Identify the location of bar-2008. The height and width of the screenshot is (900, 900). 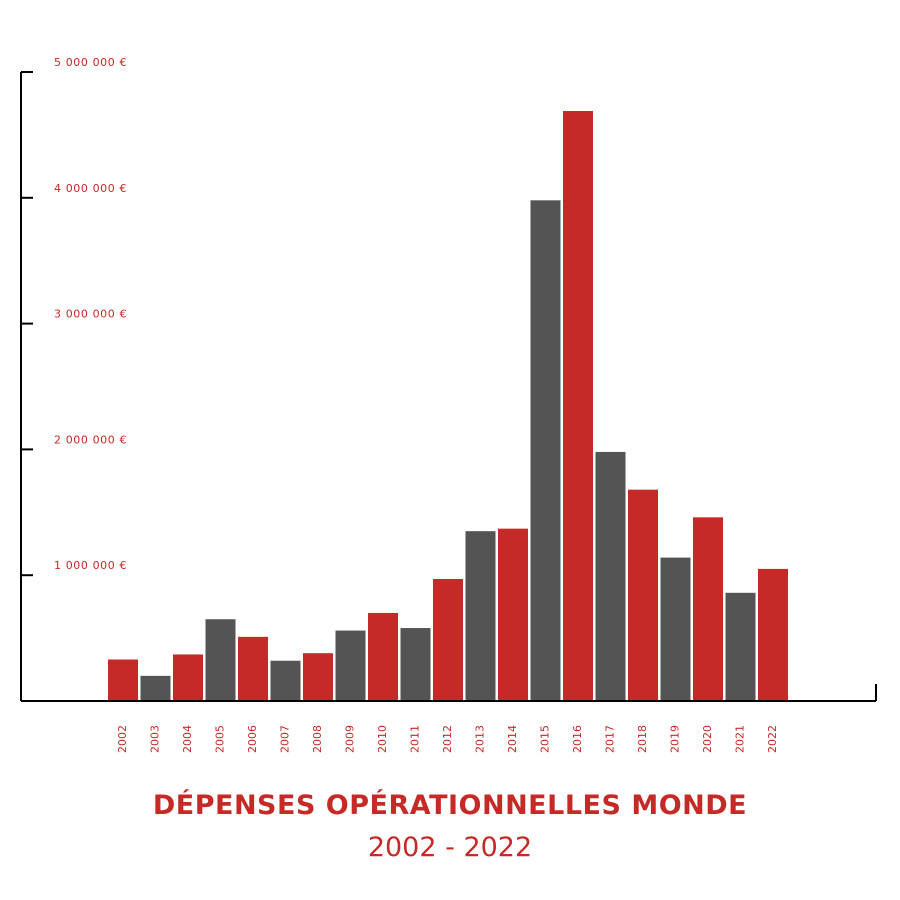
(318, 677).